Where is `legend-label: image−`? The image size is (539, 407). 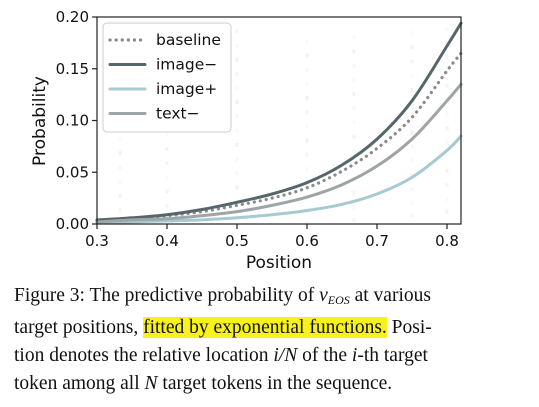 legend-label: image− is located at coordinates (186, 65).